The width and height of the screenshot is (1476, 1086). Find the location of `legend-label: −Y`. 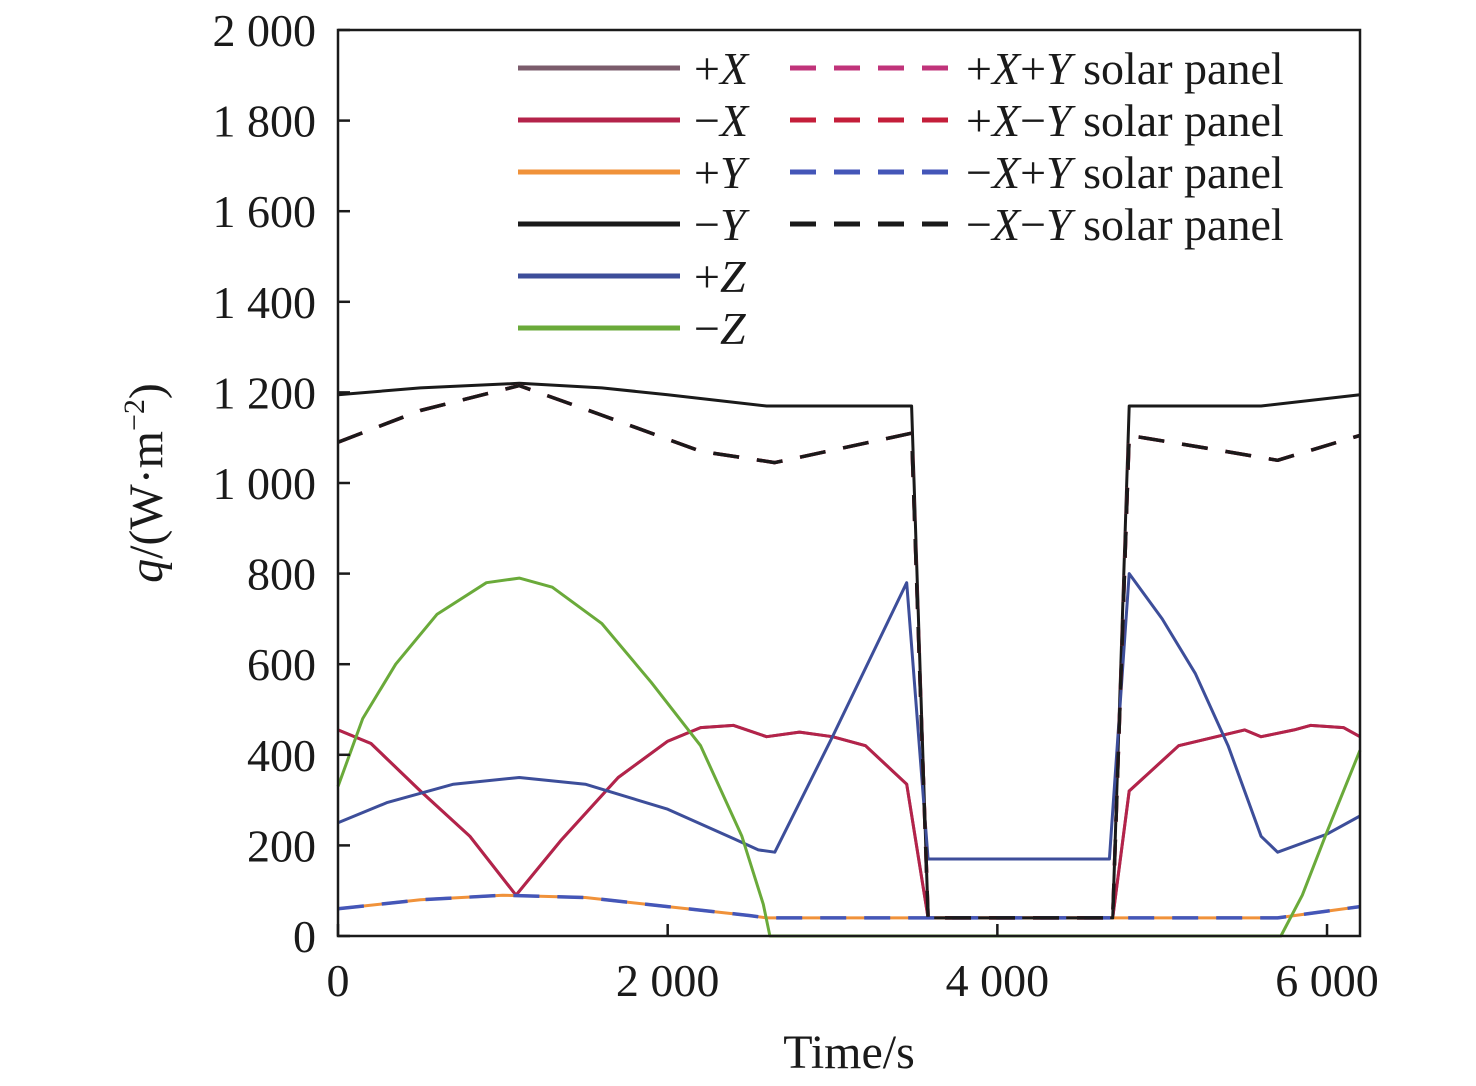

legend-label: −Y is located at coordinates (722, 224).